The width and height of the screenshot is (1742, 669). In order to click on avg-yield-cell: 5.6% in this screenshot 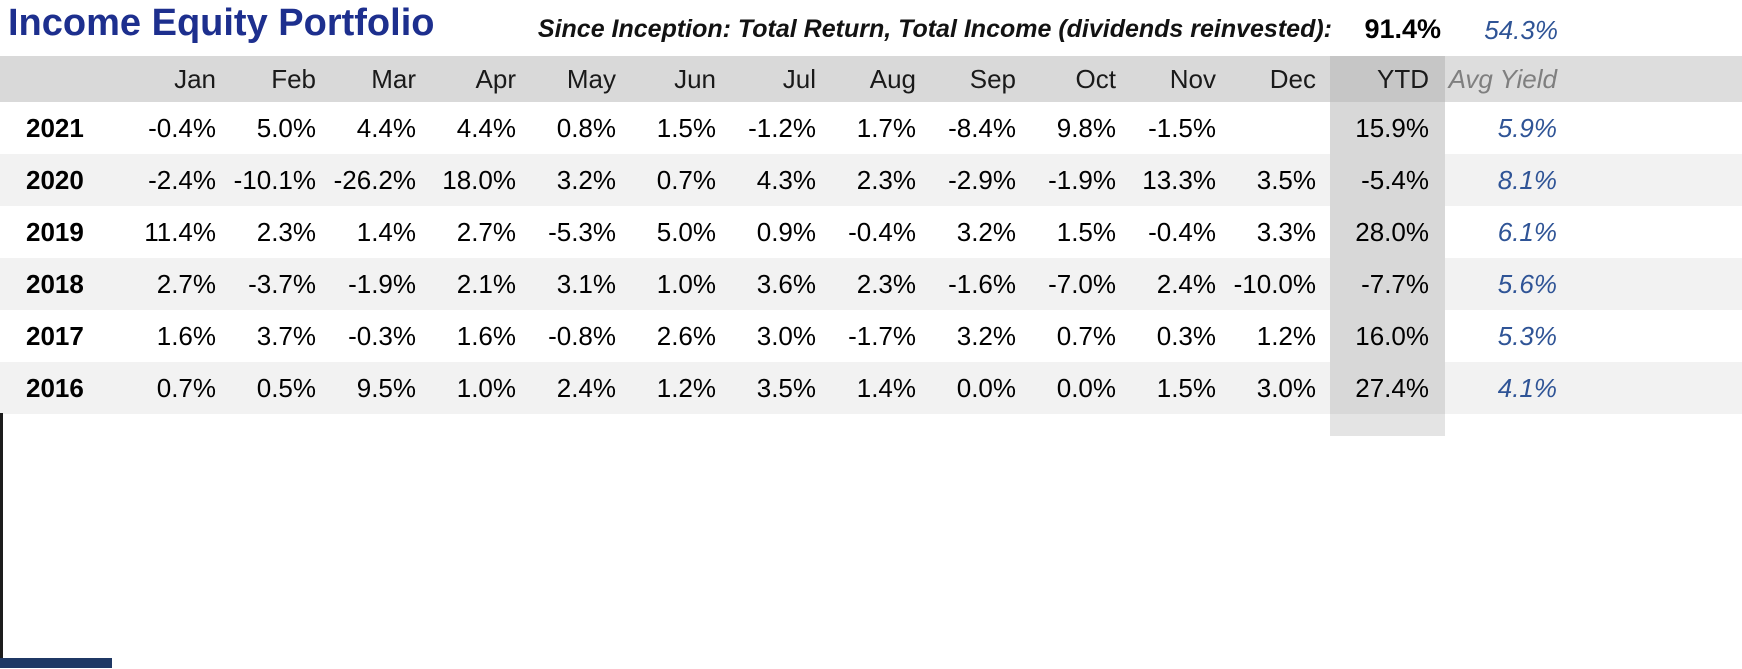, I will do `click(1527, 283)`.